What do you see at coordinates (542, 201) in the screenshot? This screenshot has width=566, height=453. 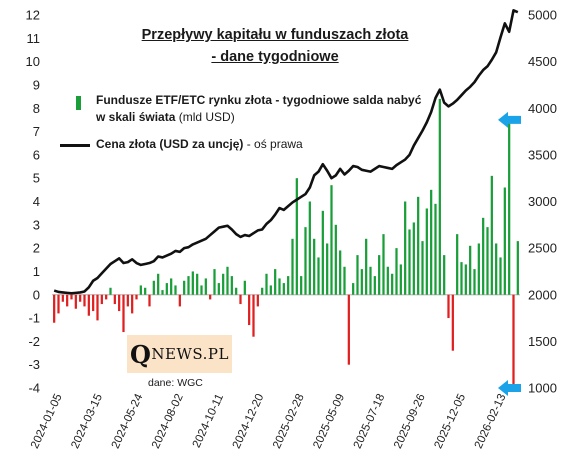 I see `right-tick-3000: 3000` at bounding box center [542, 201].